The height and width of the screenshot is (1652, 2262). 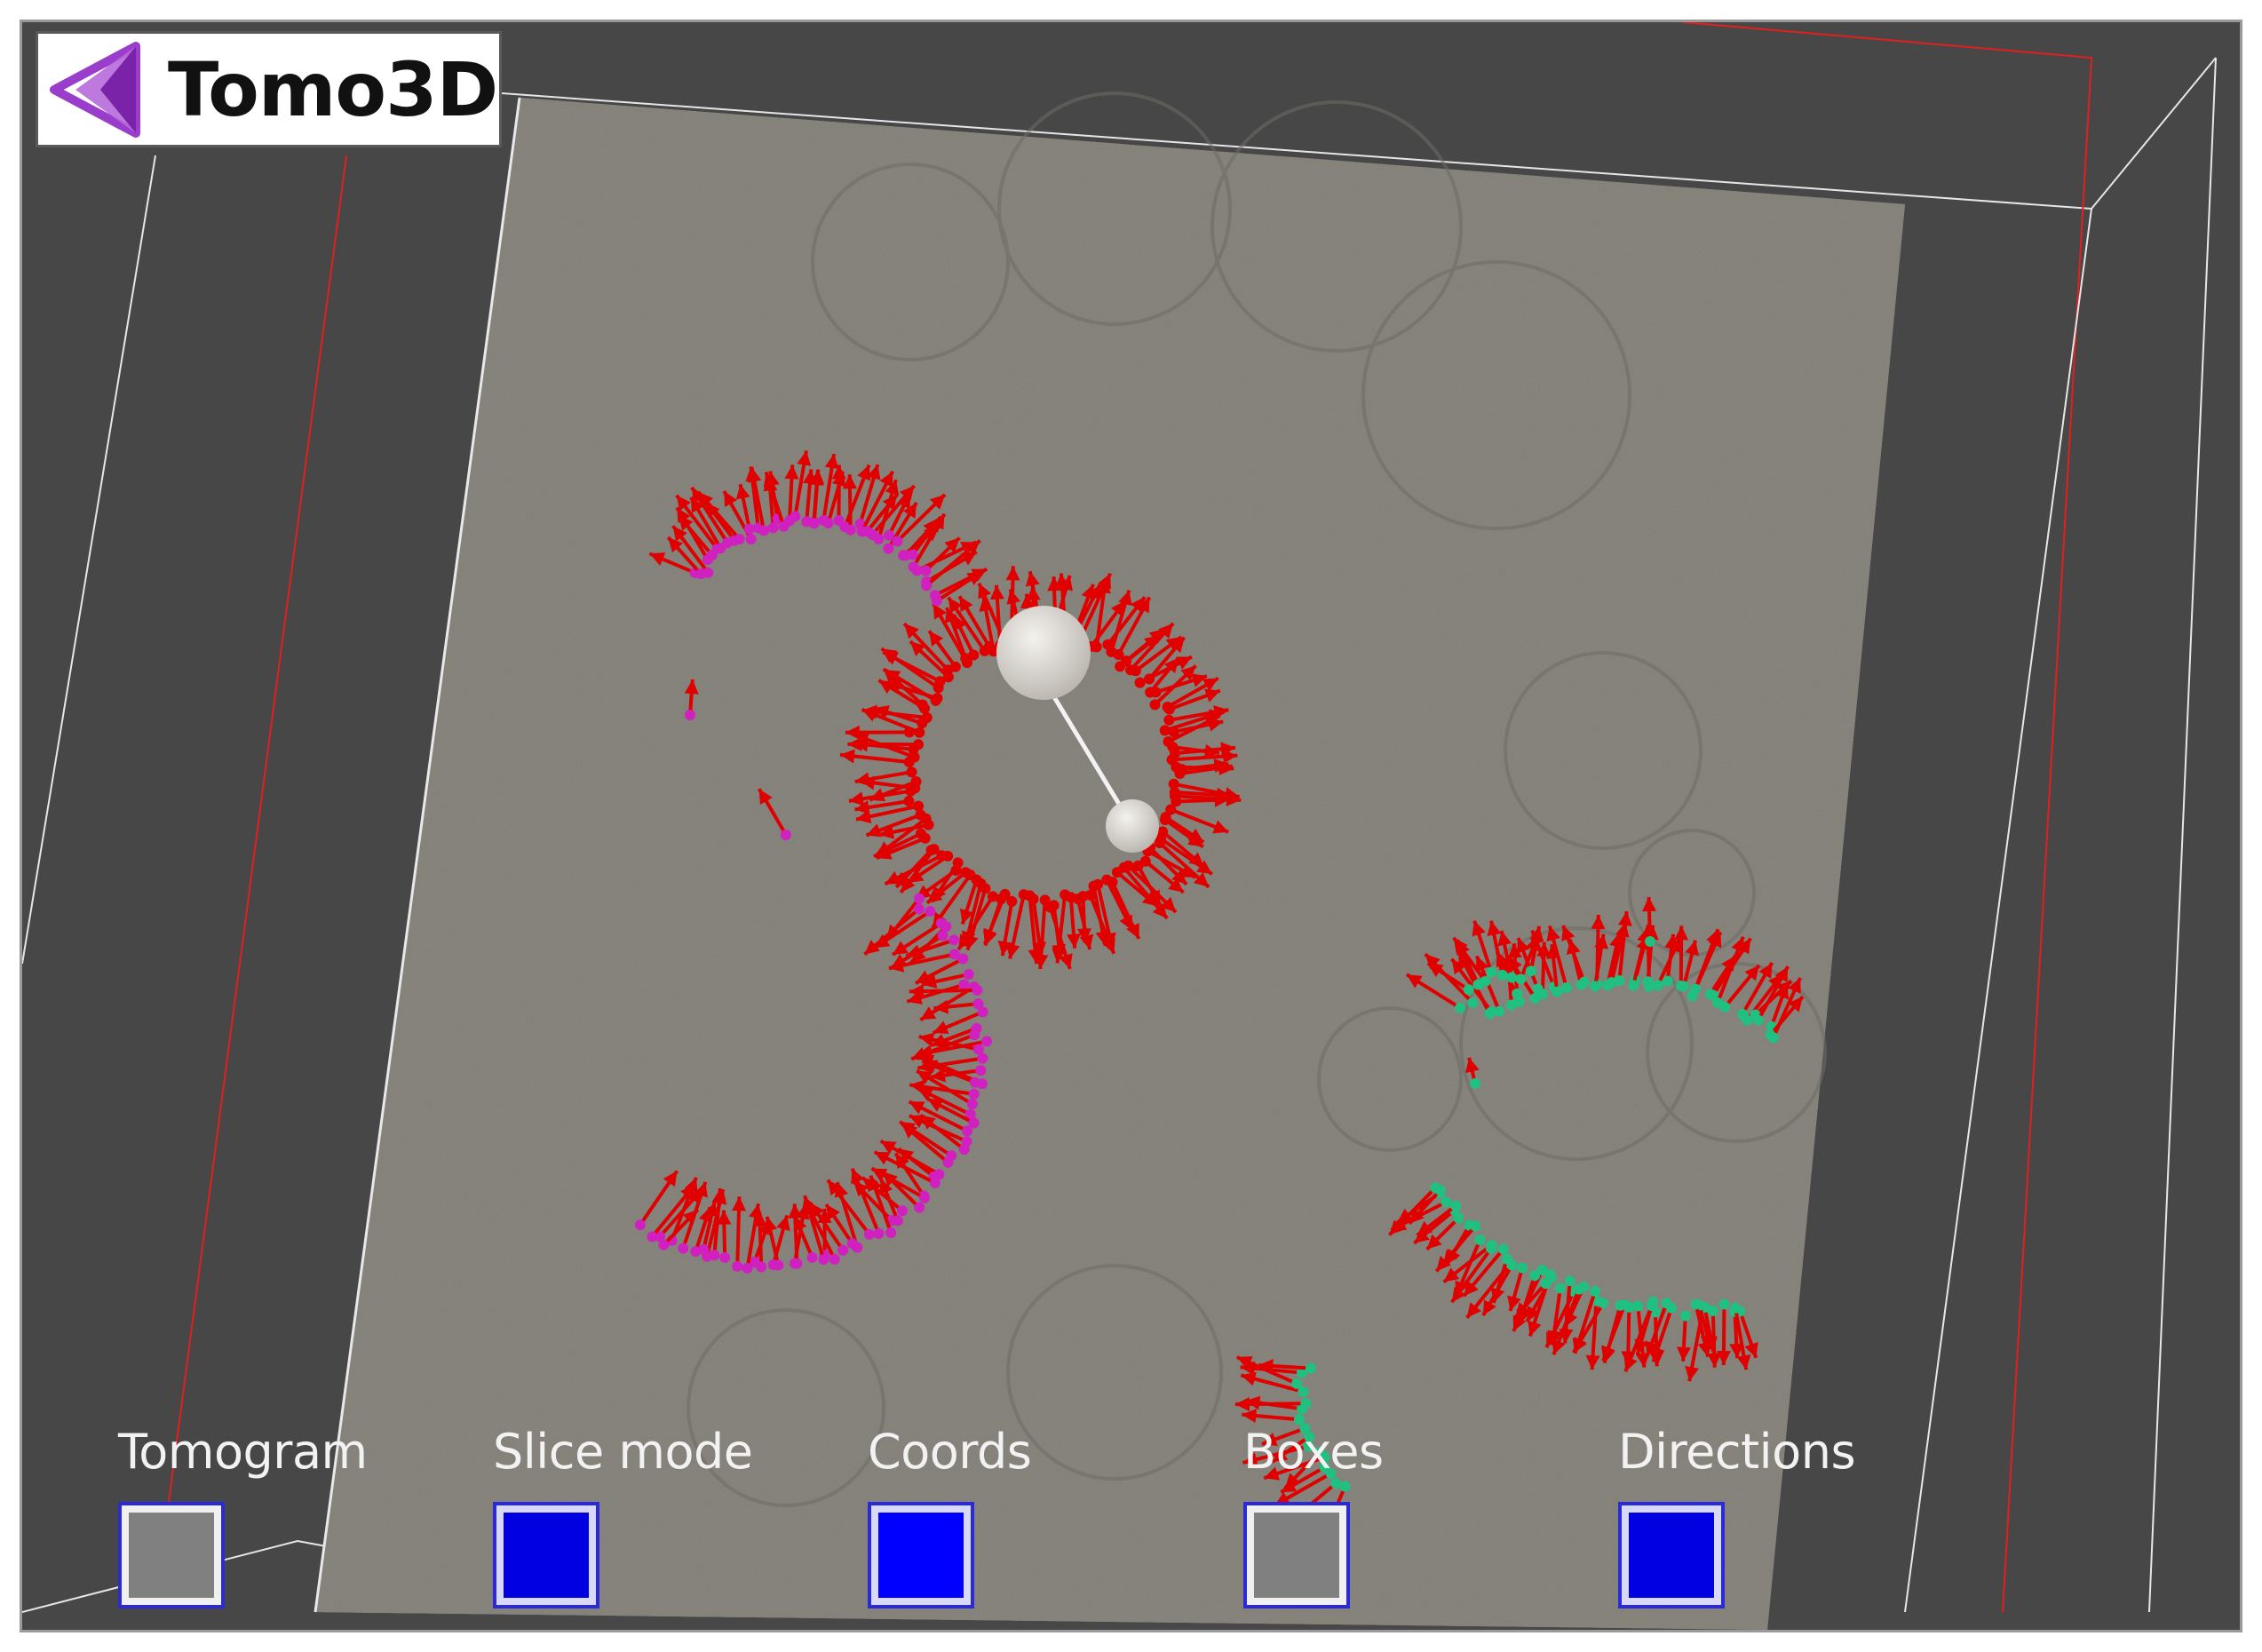 I want to click on toggle-tomogram: Tomogram, so click(x=243, y=1517).